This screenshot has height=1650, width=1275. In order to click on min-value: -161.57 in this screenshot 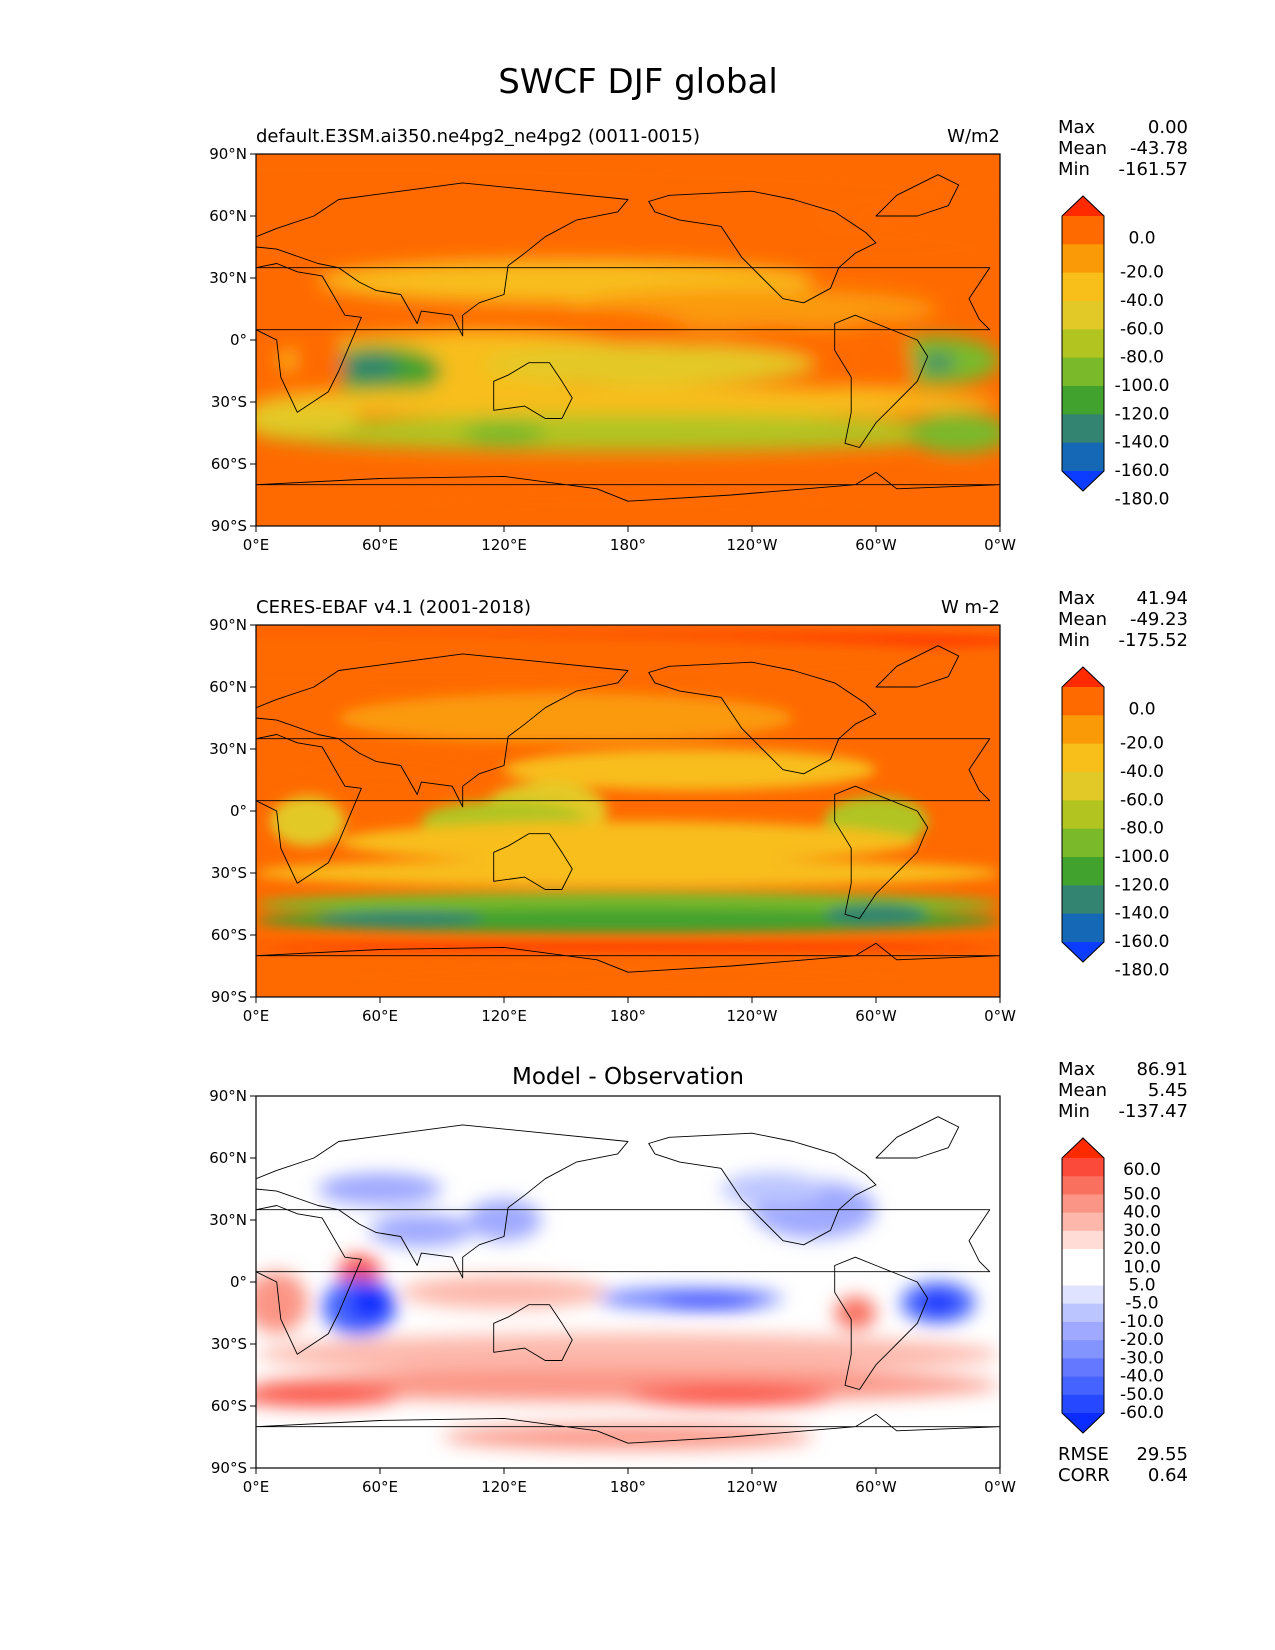, I will do `click(1153, 169)`.